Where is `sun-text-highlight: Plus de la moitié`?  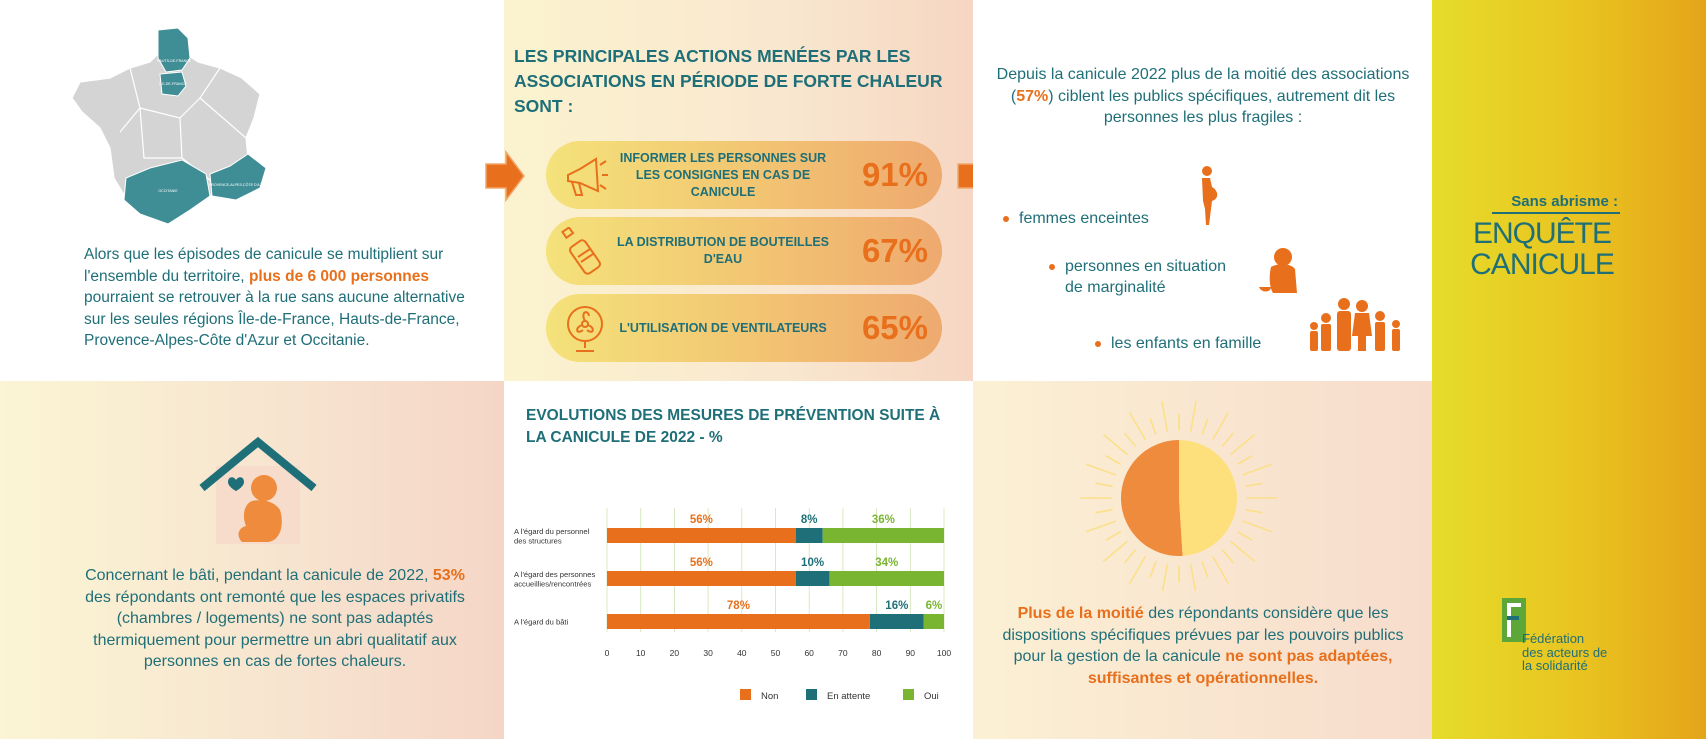 sun-text-highlight: Plus de la moitié is located at coordinates (1080, 613).